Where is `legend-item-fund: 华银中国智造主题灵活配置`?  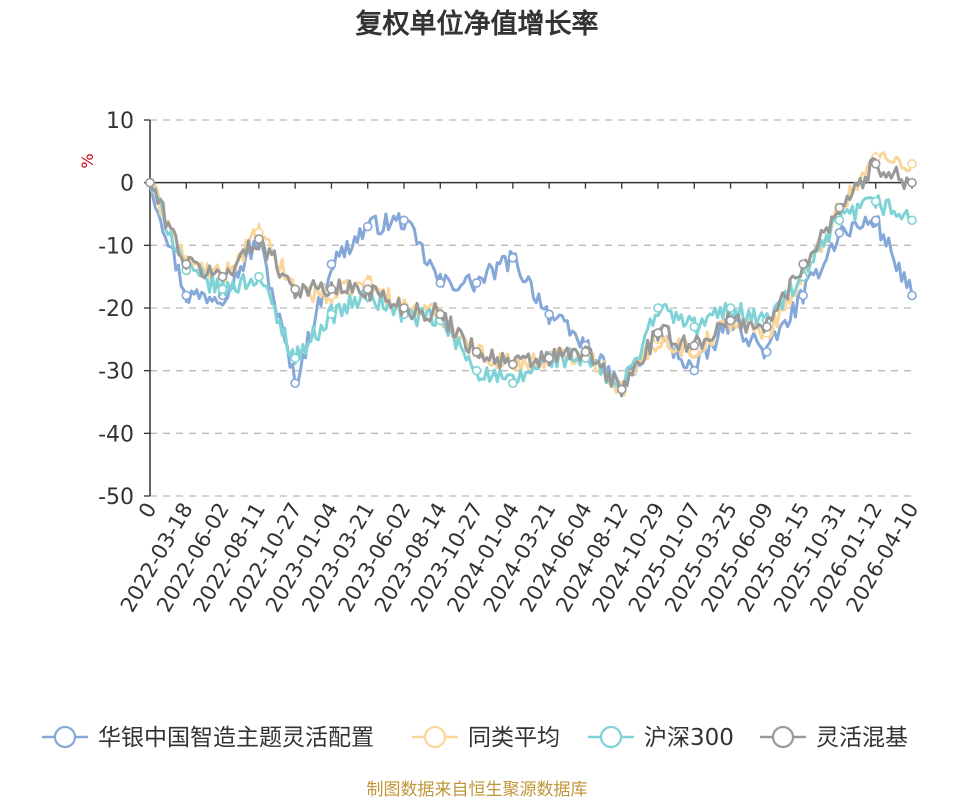
legend-item-fund: 华银中国智造主题灵活配置 is located at coordinates (208, 738).